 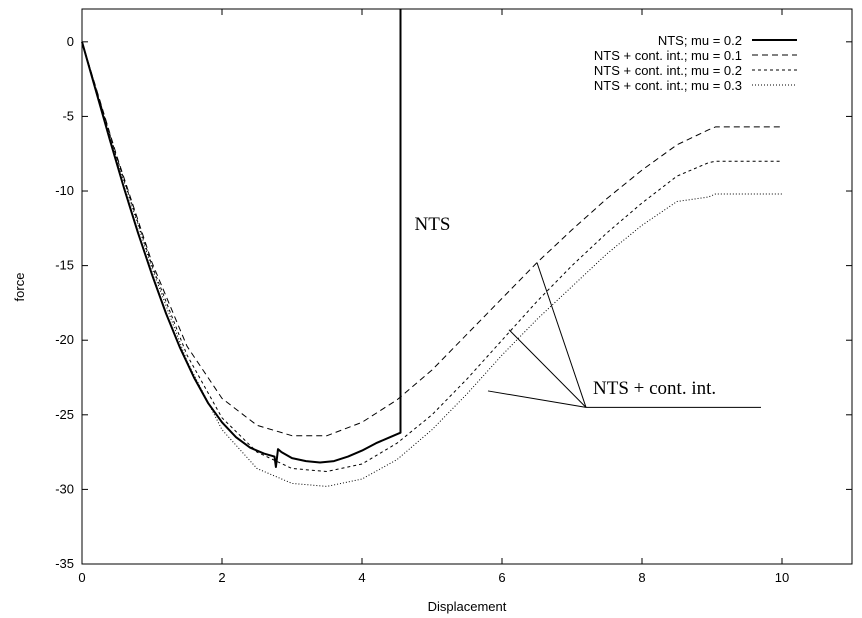 I want to click on annotation-nts: NTS, so click(x=433, y=224).